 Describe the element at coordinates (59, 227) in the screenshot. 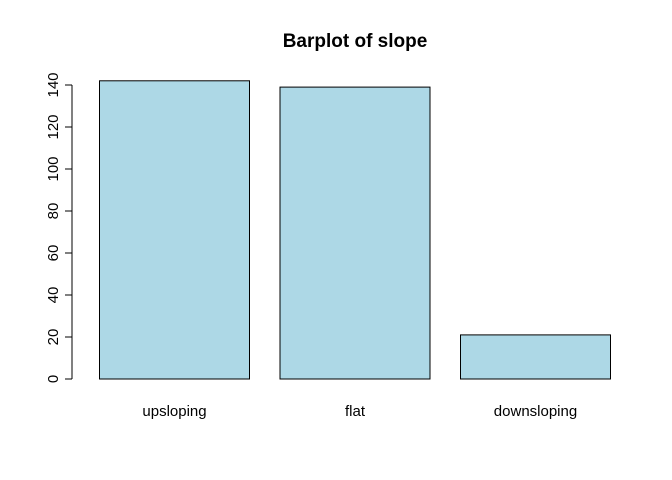

I see `y-axis: 0 20 40 60 80 100 120 140` at that location.